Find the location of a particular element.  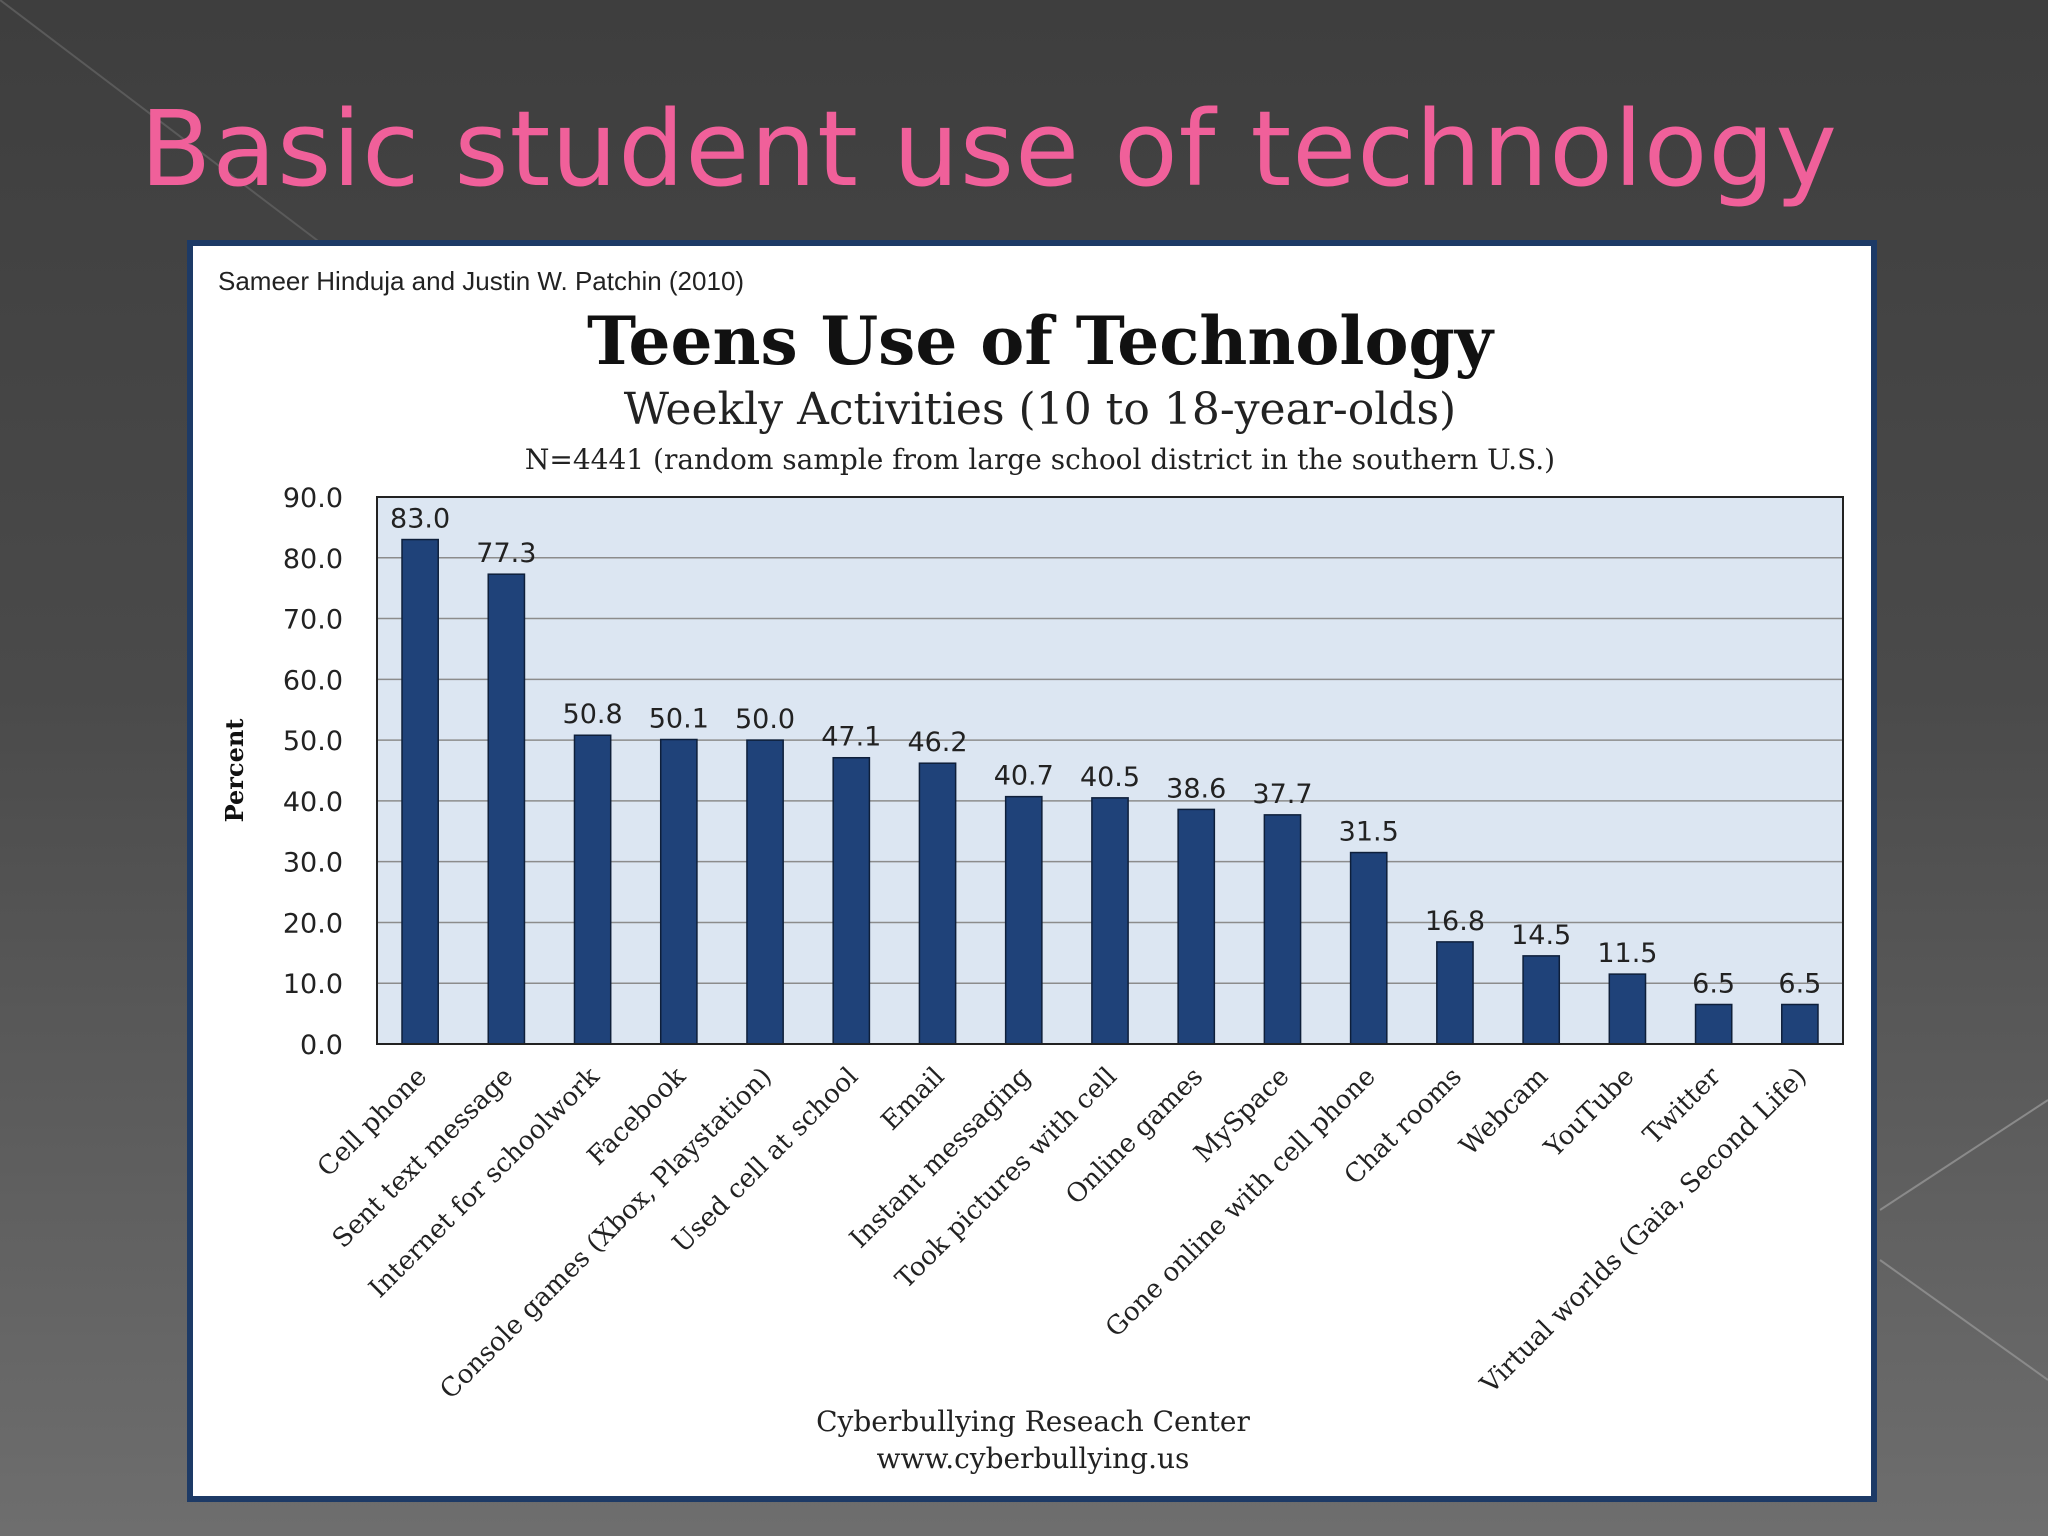

y-tick-label: 0.0 is located at coordinates (321, 1045).